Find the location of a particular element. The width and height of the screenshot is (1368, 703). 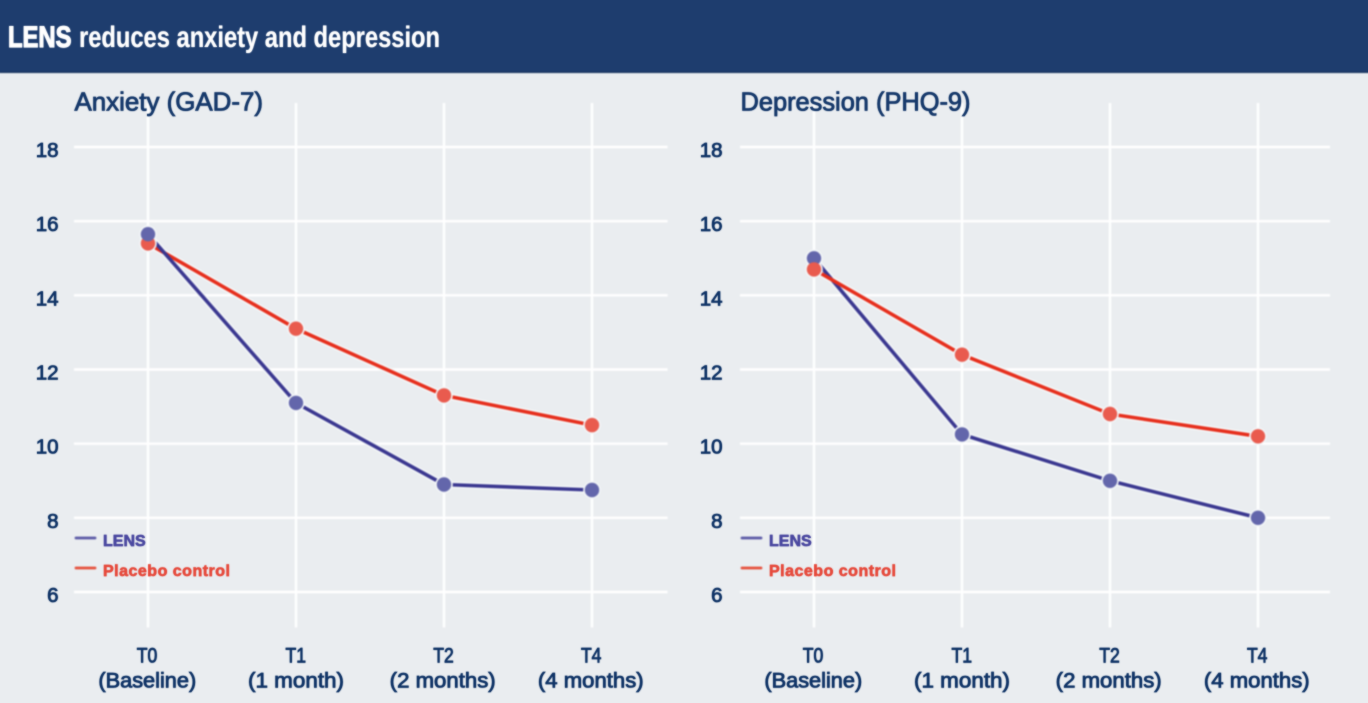

svg-text: reduces anxiety and depression is located at coordinates (259, 37).